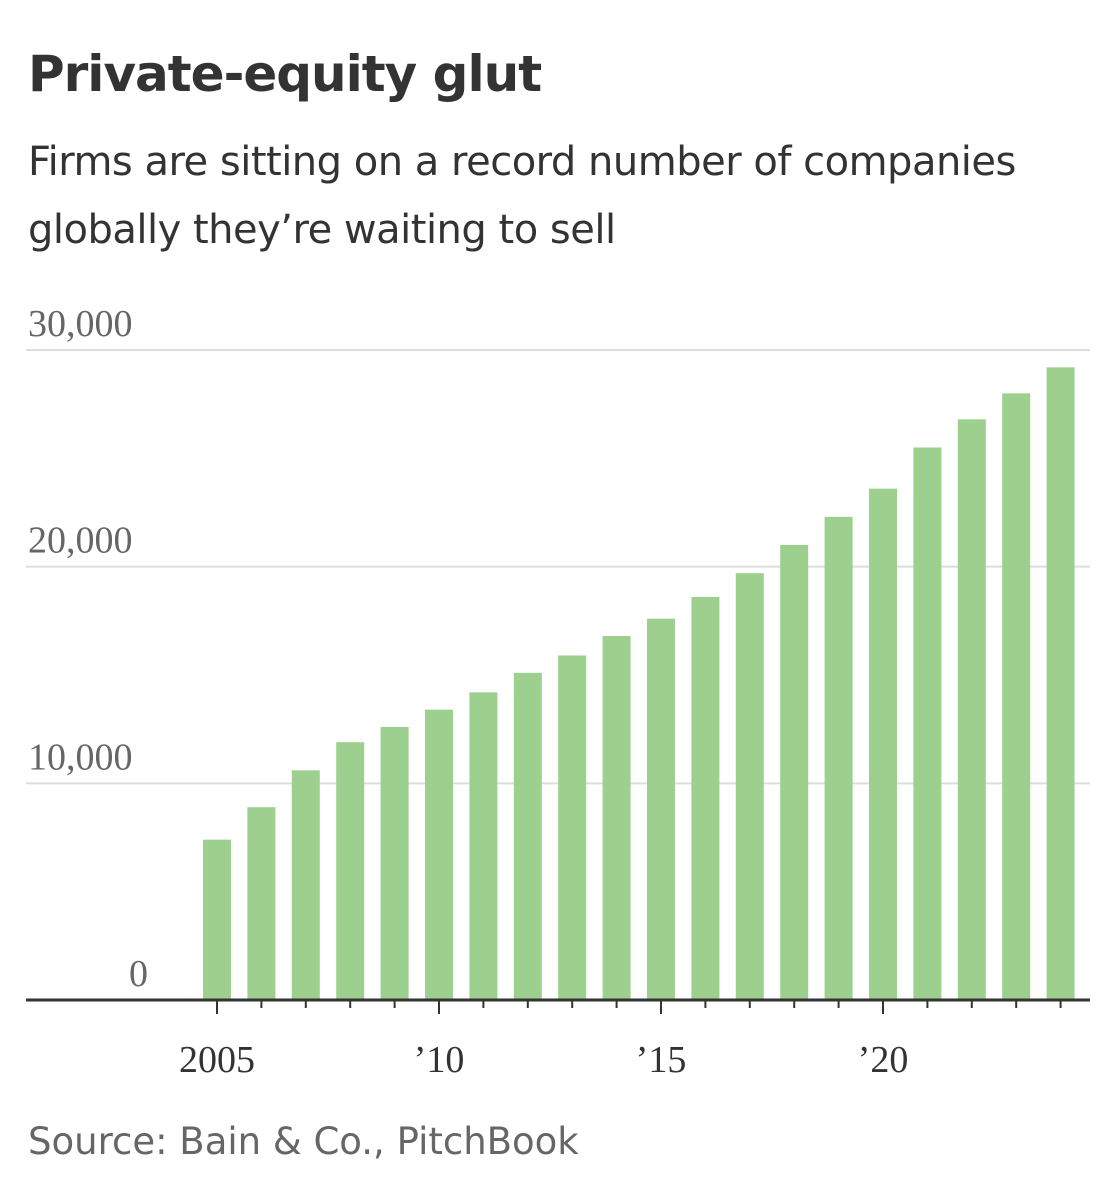 The height and width of the screenshot is (1200, 1116). I want to click on y-axis-labels: 0 10,000 20,000 30,000, so click(88, 649).